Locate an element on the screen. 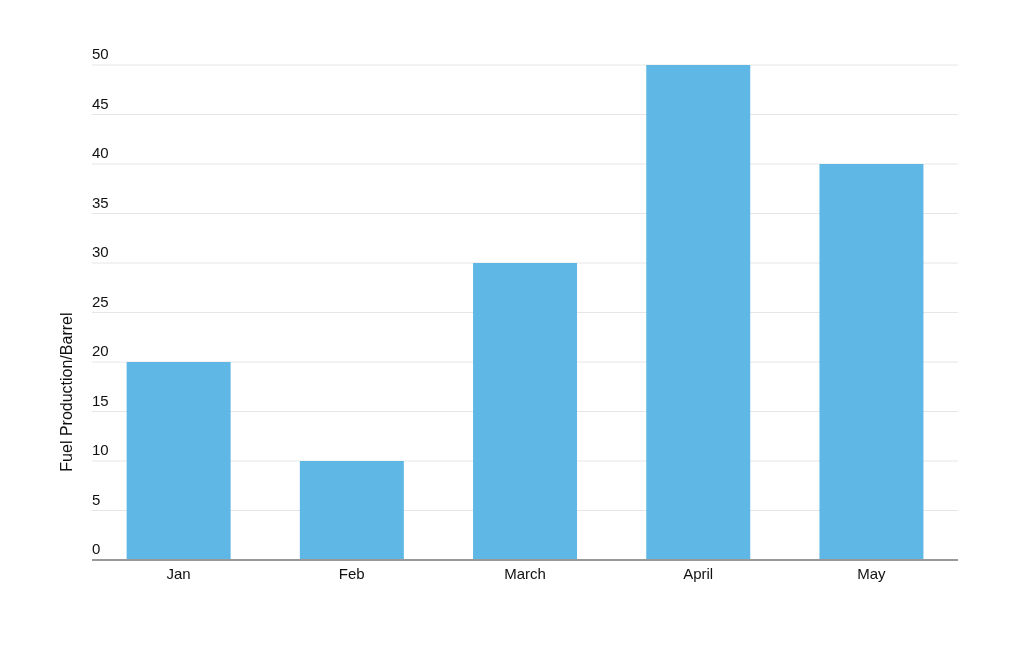  y-tick-label: 40 is located at coordinates (100, 152).